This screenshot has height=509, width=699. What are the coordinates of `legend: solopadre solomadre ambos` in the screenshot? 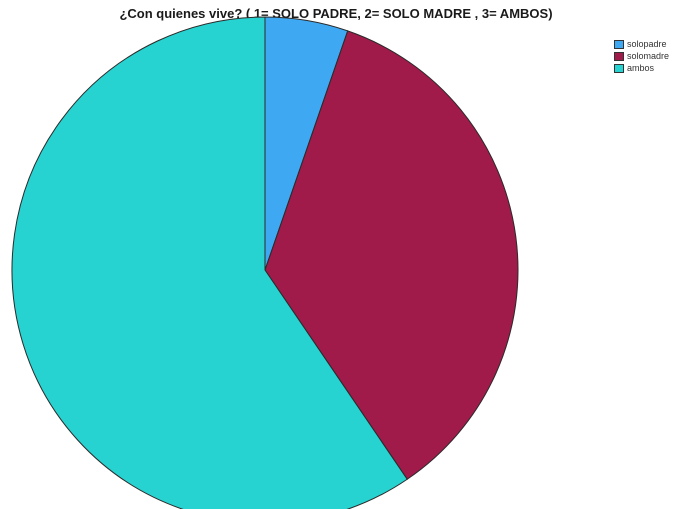 It's located at (641, 56).